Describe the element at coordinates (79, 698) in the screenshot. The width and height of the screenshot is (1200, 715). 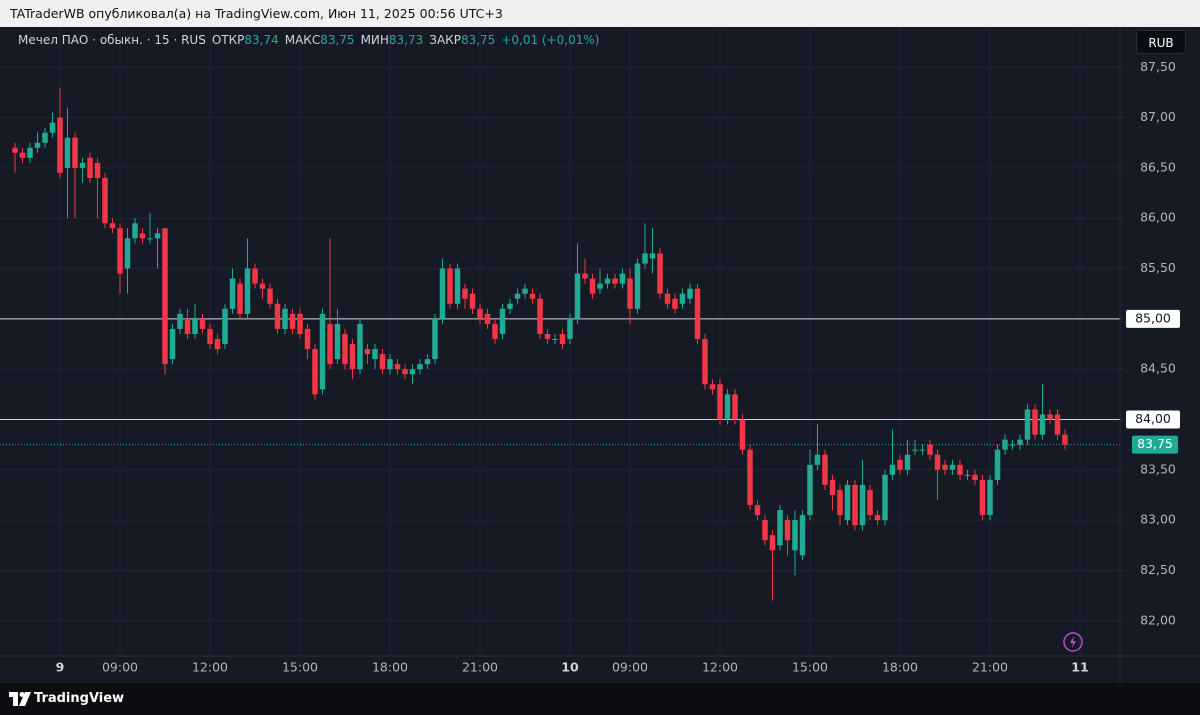
I see `brand: TradingView` at that location.